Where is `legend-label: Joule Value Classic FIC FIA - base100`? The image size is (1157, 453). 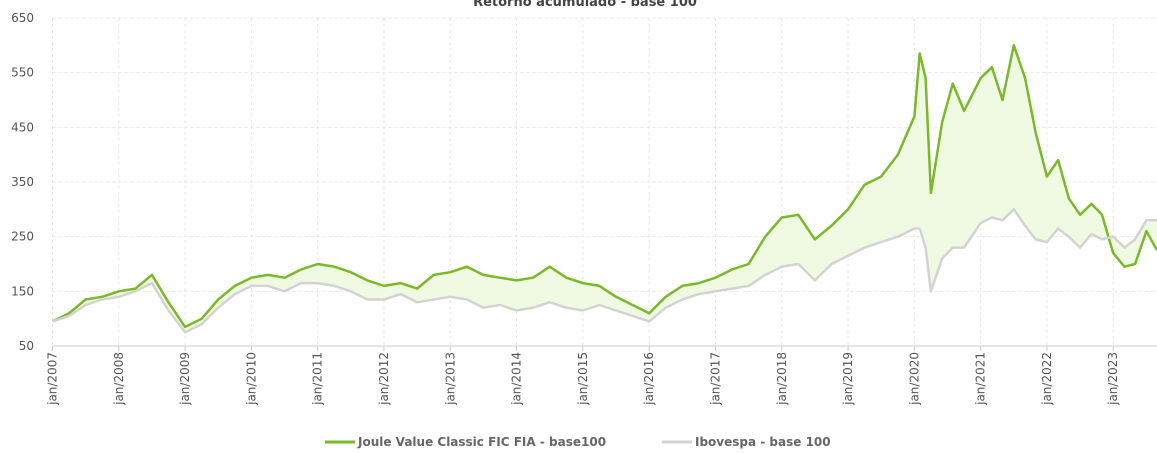 legend-label: Joule Value Classic FIC FIA - base100 is located at coordinates (481, 442).